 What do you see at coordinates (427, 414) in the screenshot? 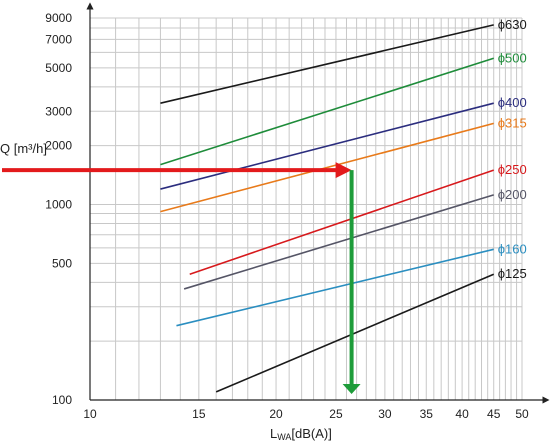
I see `x-tick-label: 35` at bounding box center [427, 414].